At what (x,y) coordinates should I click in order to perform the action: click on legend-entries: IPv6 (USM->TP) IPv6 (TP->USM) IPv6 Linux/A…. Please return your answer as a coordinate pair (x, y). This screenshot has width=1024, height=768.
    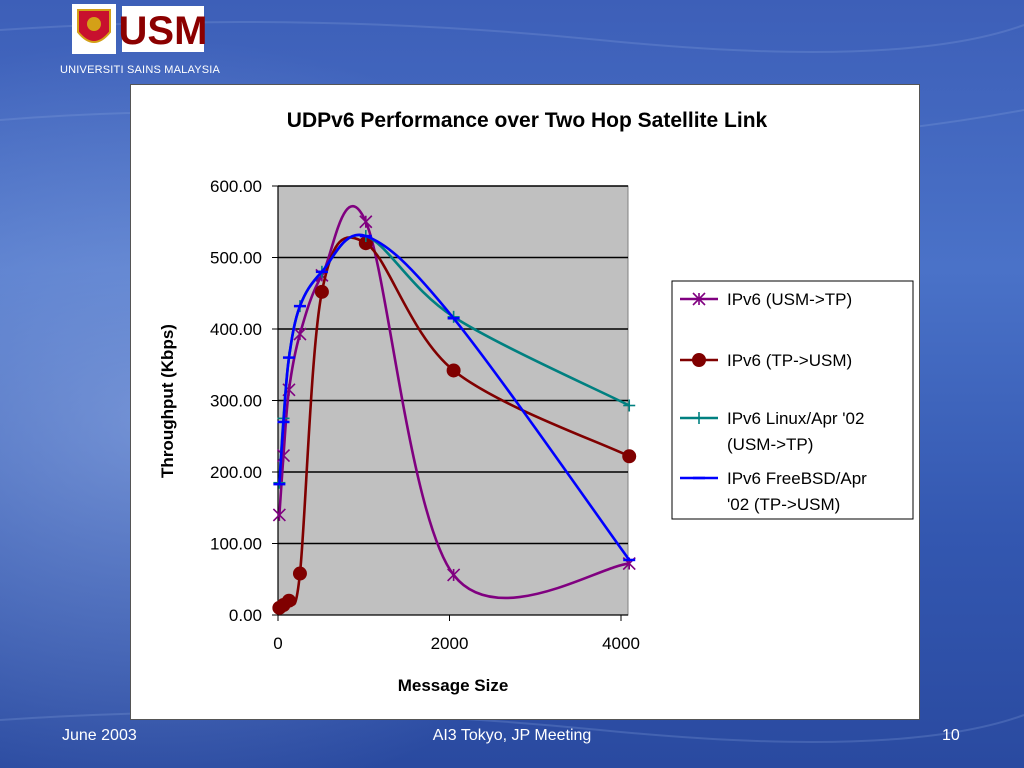
    Looking at the image, I should click on (773, 402).